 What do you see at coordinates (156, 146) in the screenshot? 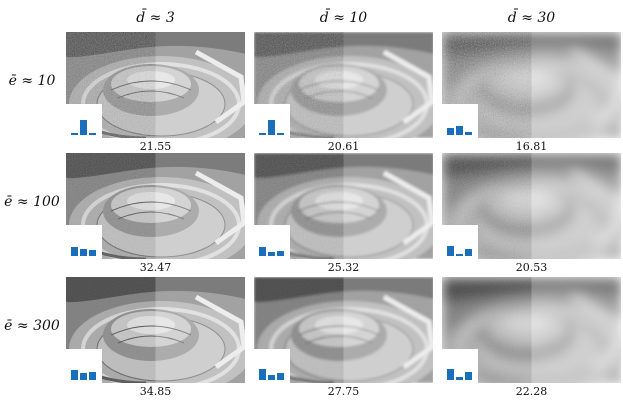
I see `psnr-value: 21.55` at bounding box center [156, 146].